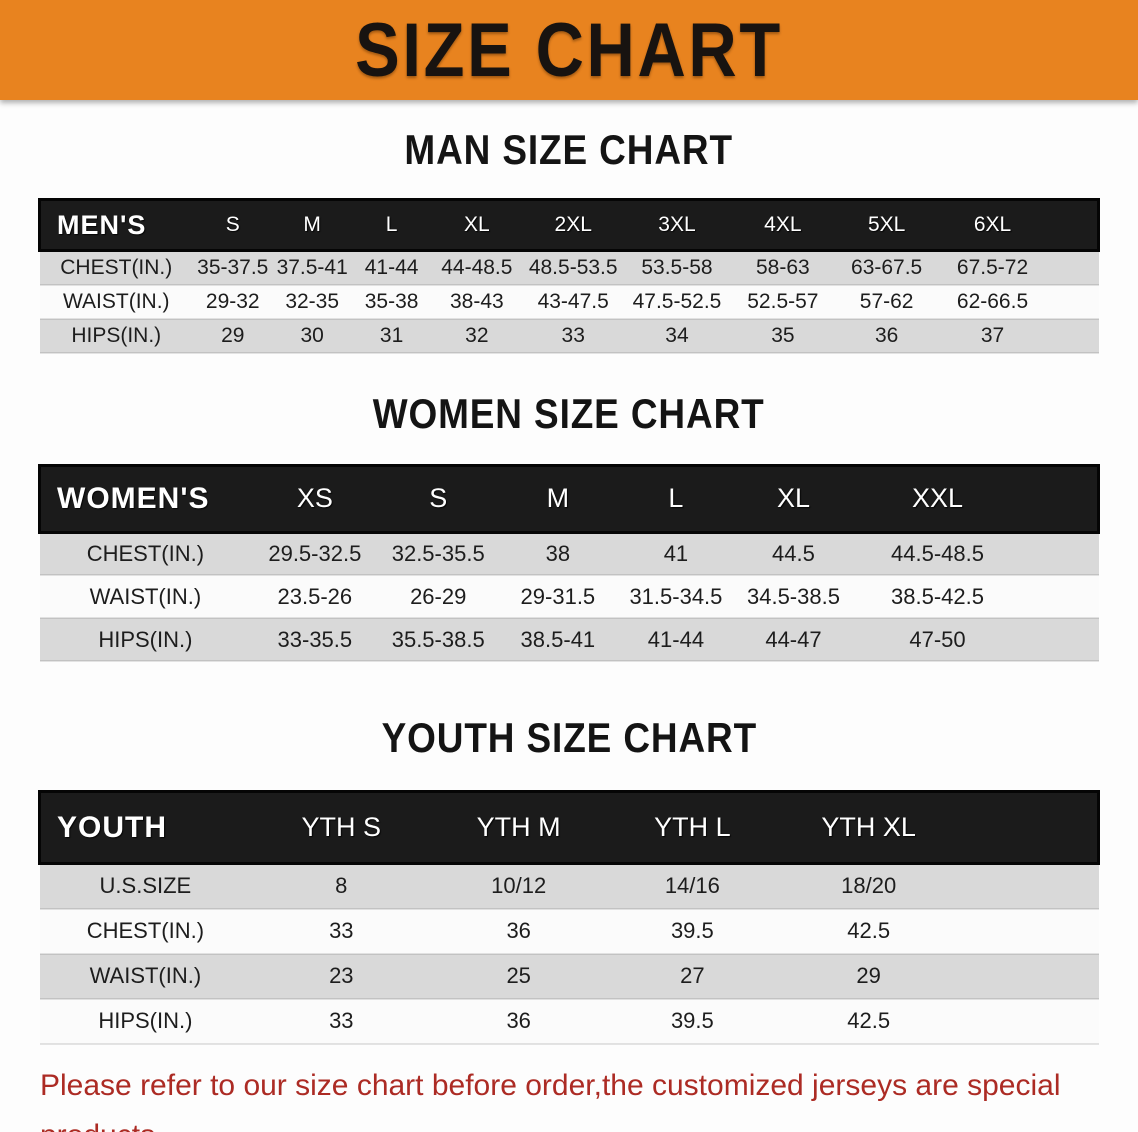 This screenshot has height=1132, width=1138. What do you see at coordinates (887, 267) in the screenshot?
I see `measurement-value-cell: 63-67.5` at bounding box center [887, 267].